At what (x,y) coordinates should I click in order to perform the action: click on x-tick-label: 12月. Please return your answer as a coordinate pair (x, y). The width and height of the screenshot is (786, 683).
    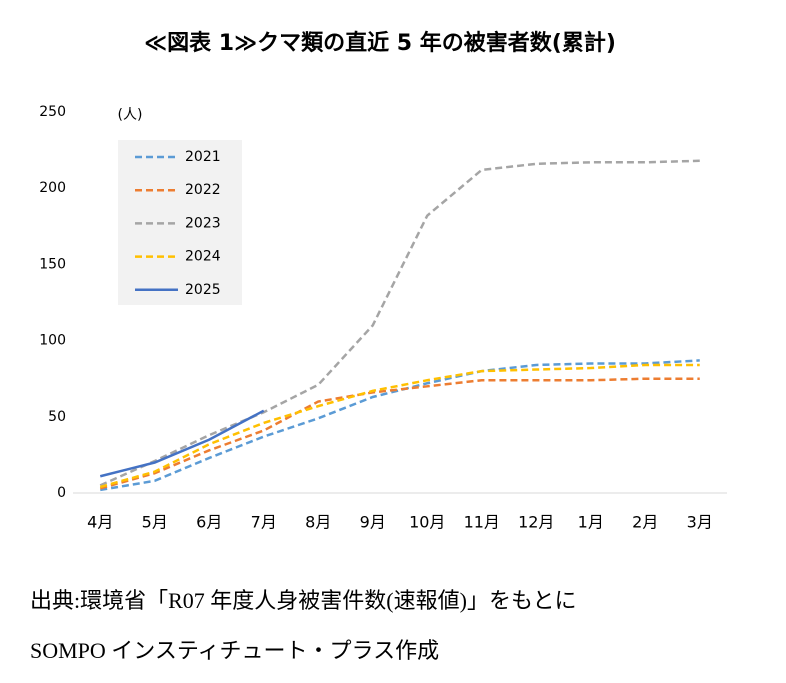
    Looking at the image, I should click on (536, 522).